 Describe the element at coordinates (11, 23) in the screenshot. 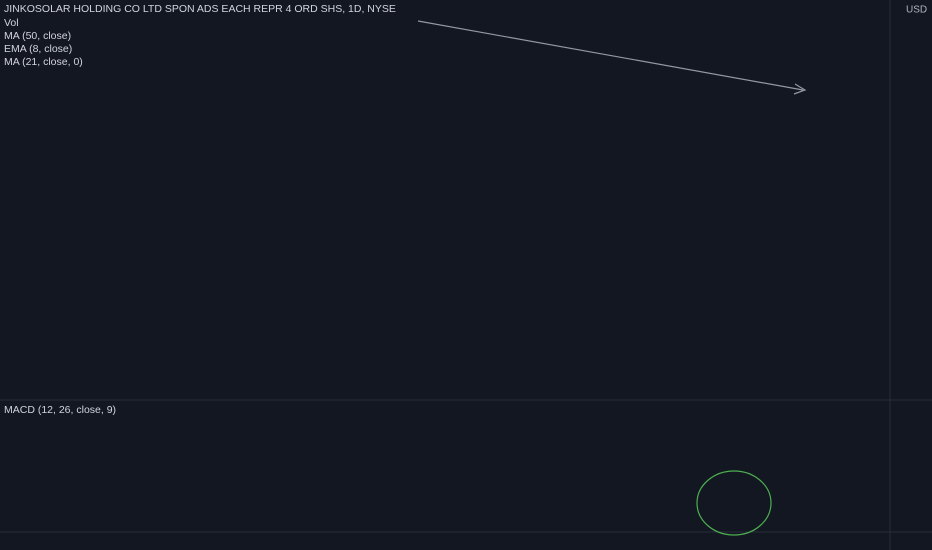

I see `legend-entry: Vol` at that location.